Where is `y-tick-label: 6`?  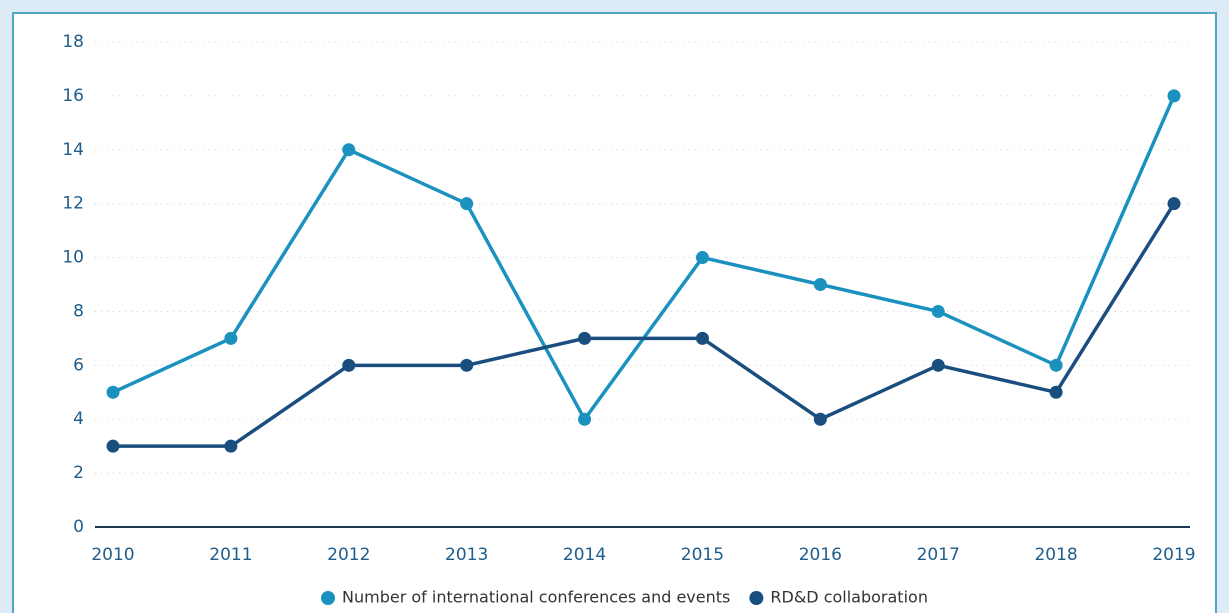 y-tick-label: 6 is located at coordinates (78, 365).